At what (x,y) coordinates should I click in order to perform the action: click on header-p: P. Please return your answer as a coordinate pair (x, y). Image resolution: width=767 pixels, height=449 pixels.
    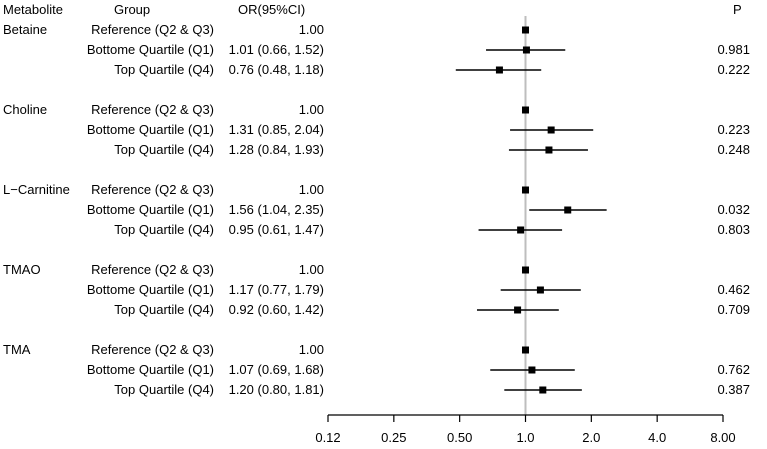
    Looking at the image, I should click on (737, 9).